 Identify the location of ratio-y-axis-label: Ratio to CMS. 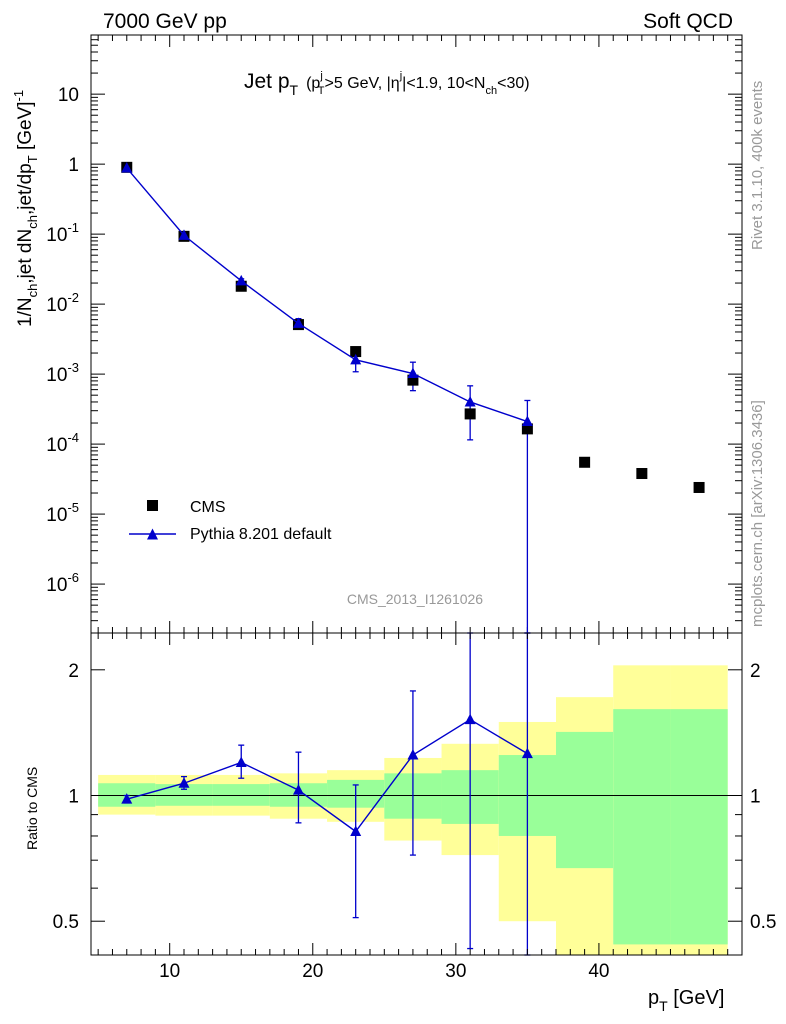
(32, 808).